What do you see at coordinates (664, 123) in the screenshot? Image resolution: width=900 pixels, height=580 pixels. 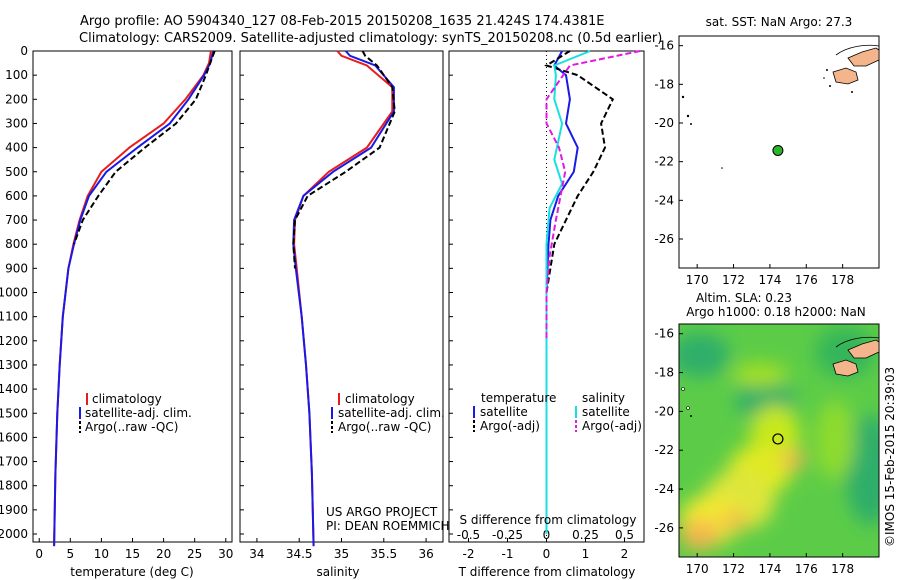 I see `sst-map-ytick-label: -20` at bounding box center [664, 123].